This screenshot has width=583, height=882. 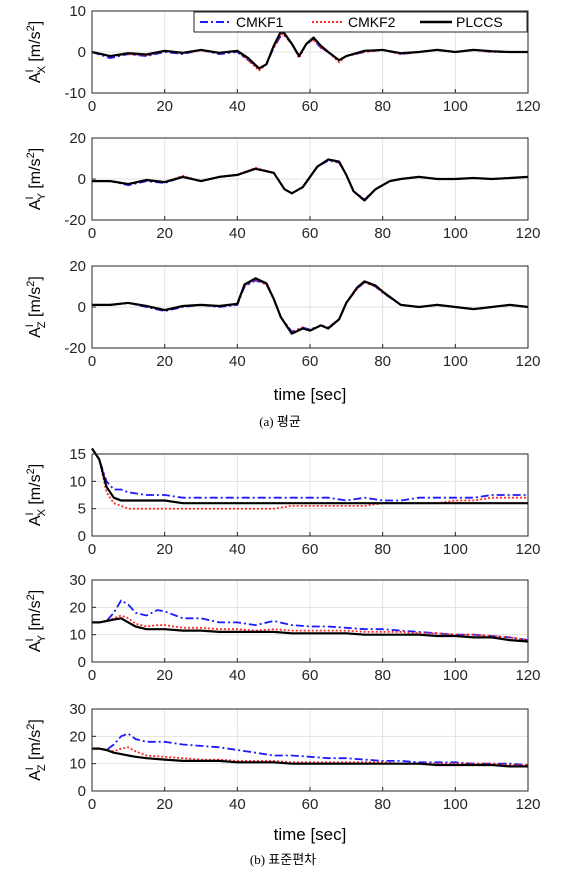 What do you see at coordinates (283, 859) in the screenshot?
I see `caption-std: (b) 표준편차` at bounding box center [283, 859].